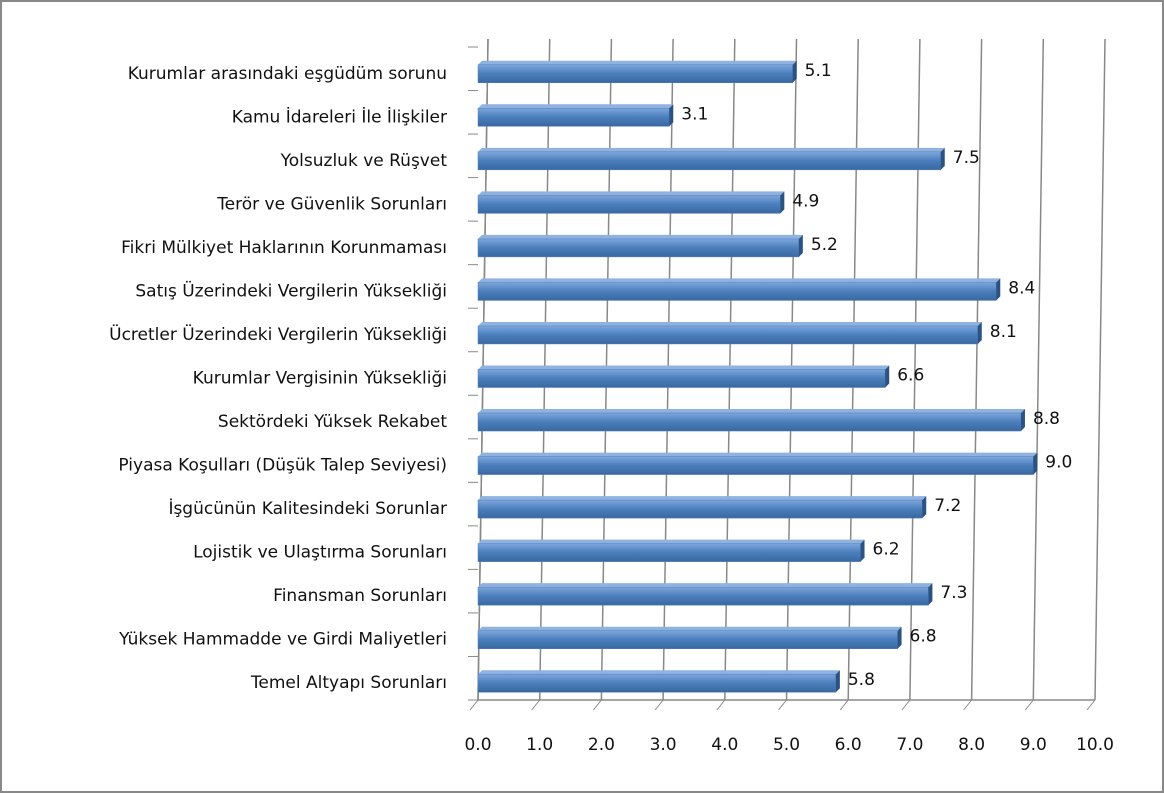 Image resolution: width=1164 pixels, height=793 pixels. Describe the element at coordinates (909, 745) in the screenshot. I see `x-tick-label: 7.0` at that location.